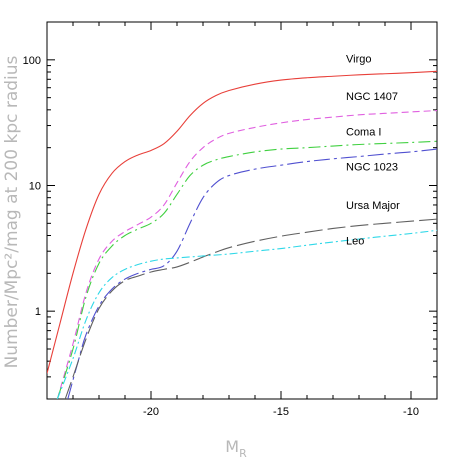 This screenshot has height=461, width=461. Describe the element at coordinates (281, 412) in the screenshot. I see `x-tick-label: -15` at that location.